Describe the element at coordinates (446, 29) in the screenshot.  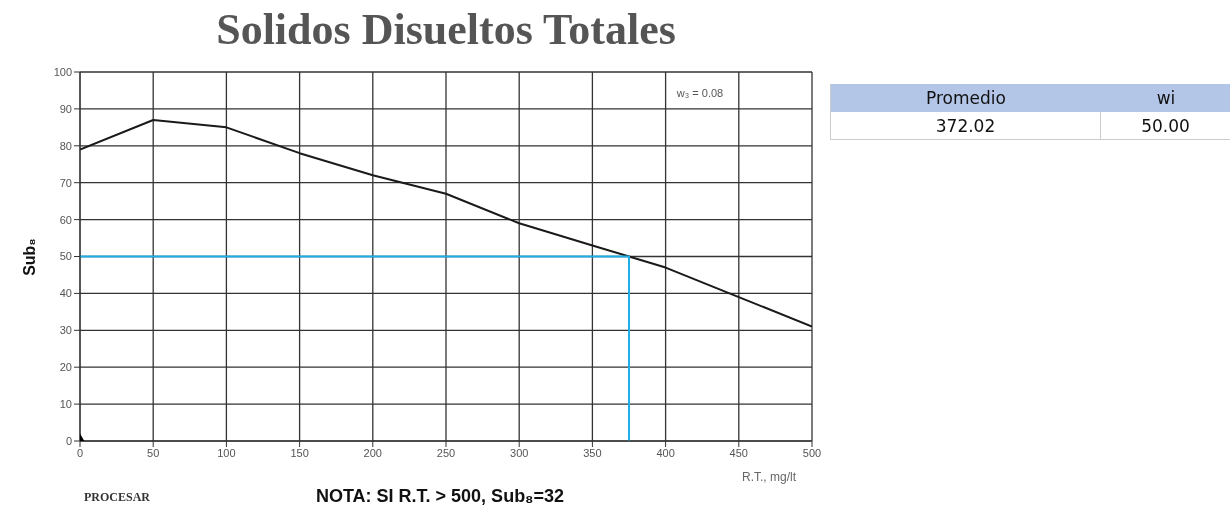
I see `chart-title: Solidos Disueltos Totales` at that location.